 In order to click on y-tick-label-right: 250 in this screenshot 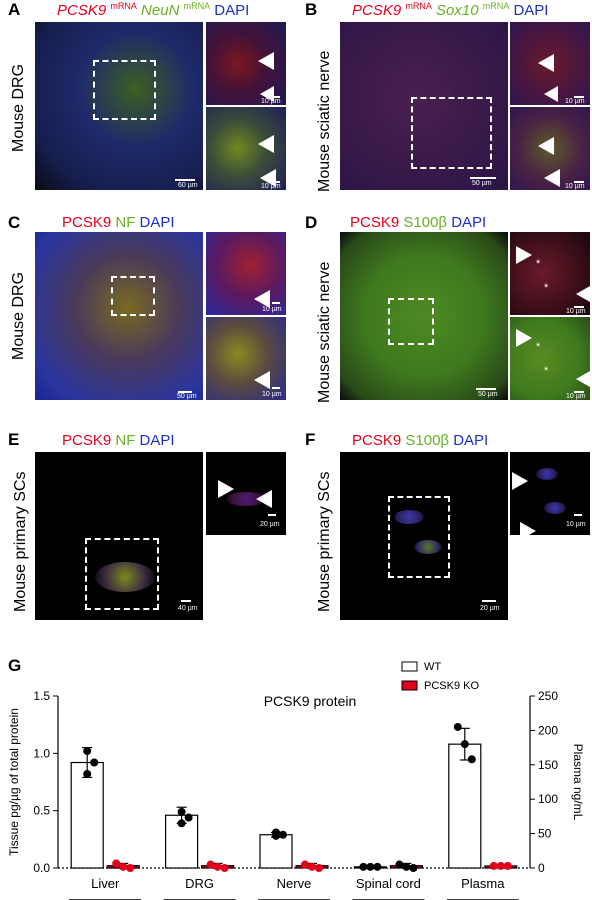, I will do `click(548, 696)`.